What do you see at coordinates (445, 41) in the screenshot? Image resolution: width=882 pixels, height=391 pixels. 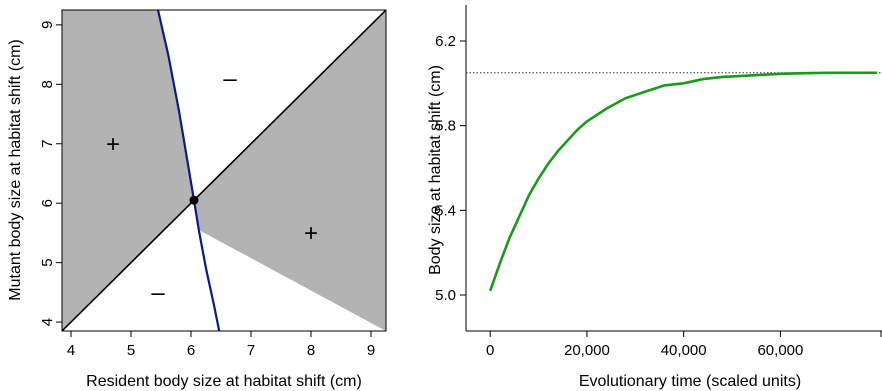 I see `trajectory-y-tick-label: 6.2` at bounding box center [445, 41].